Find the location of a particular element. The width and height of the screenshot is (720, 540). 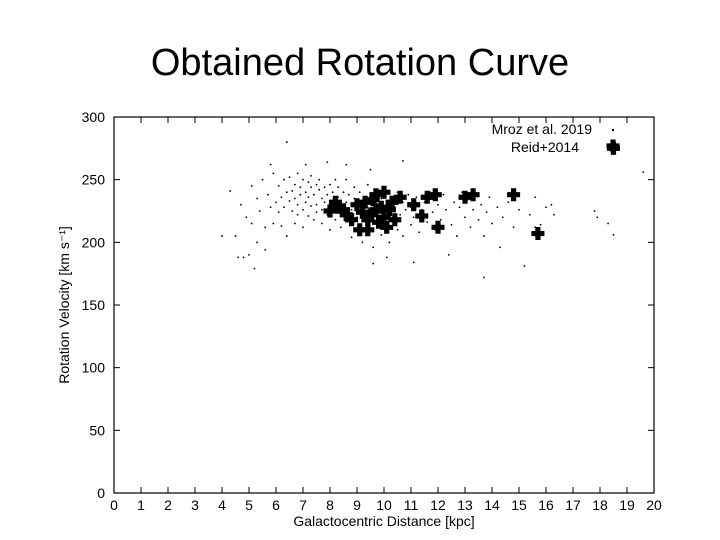

x-tick-label: 17 is located at coordinates (573, 505).